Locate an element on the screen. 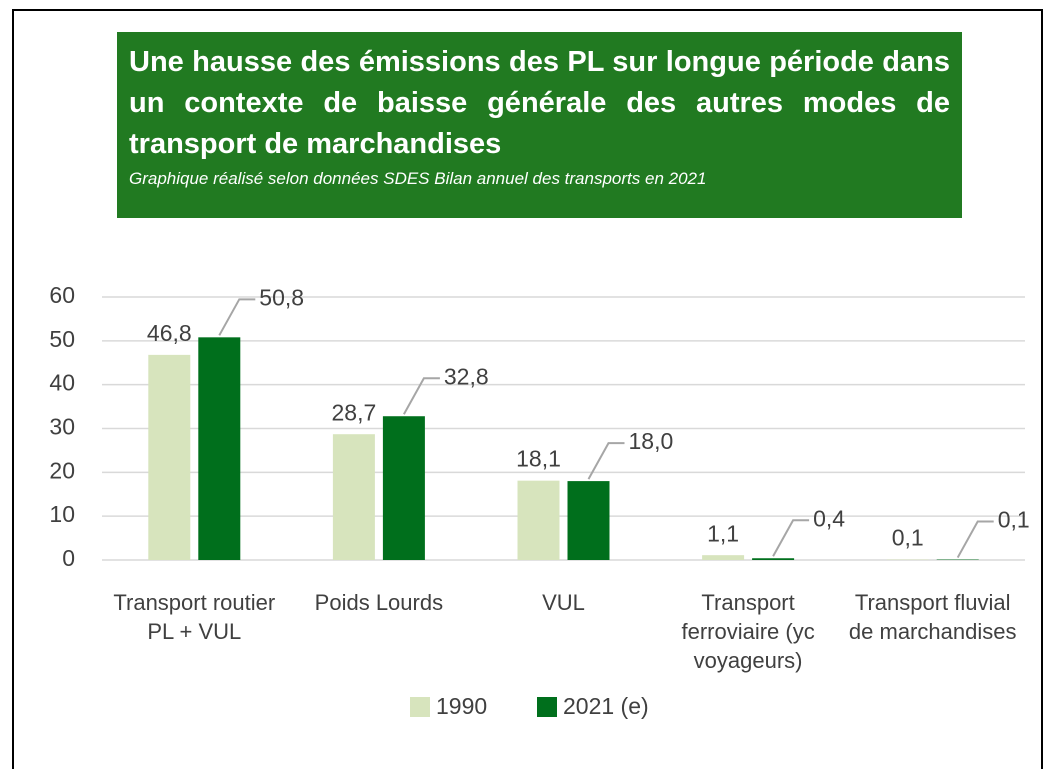 This screenshot has height=769, width=1053. data-label: 32,8 is located at coordinates (466, 376).